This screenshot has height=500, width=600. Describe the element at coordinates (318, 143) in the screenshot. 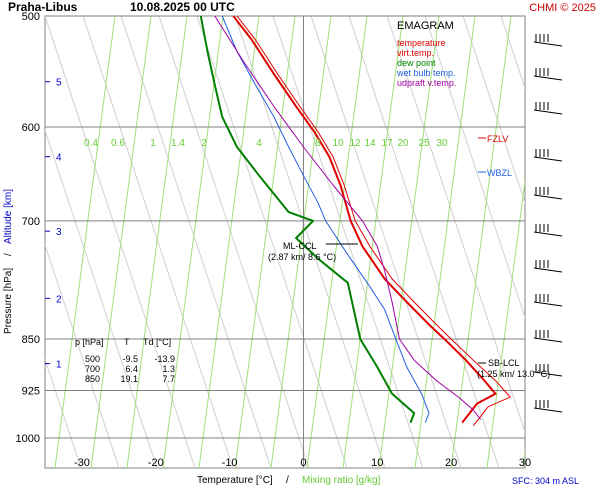

I see `mixing-ratio-label: 8` at that location.